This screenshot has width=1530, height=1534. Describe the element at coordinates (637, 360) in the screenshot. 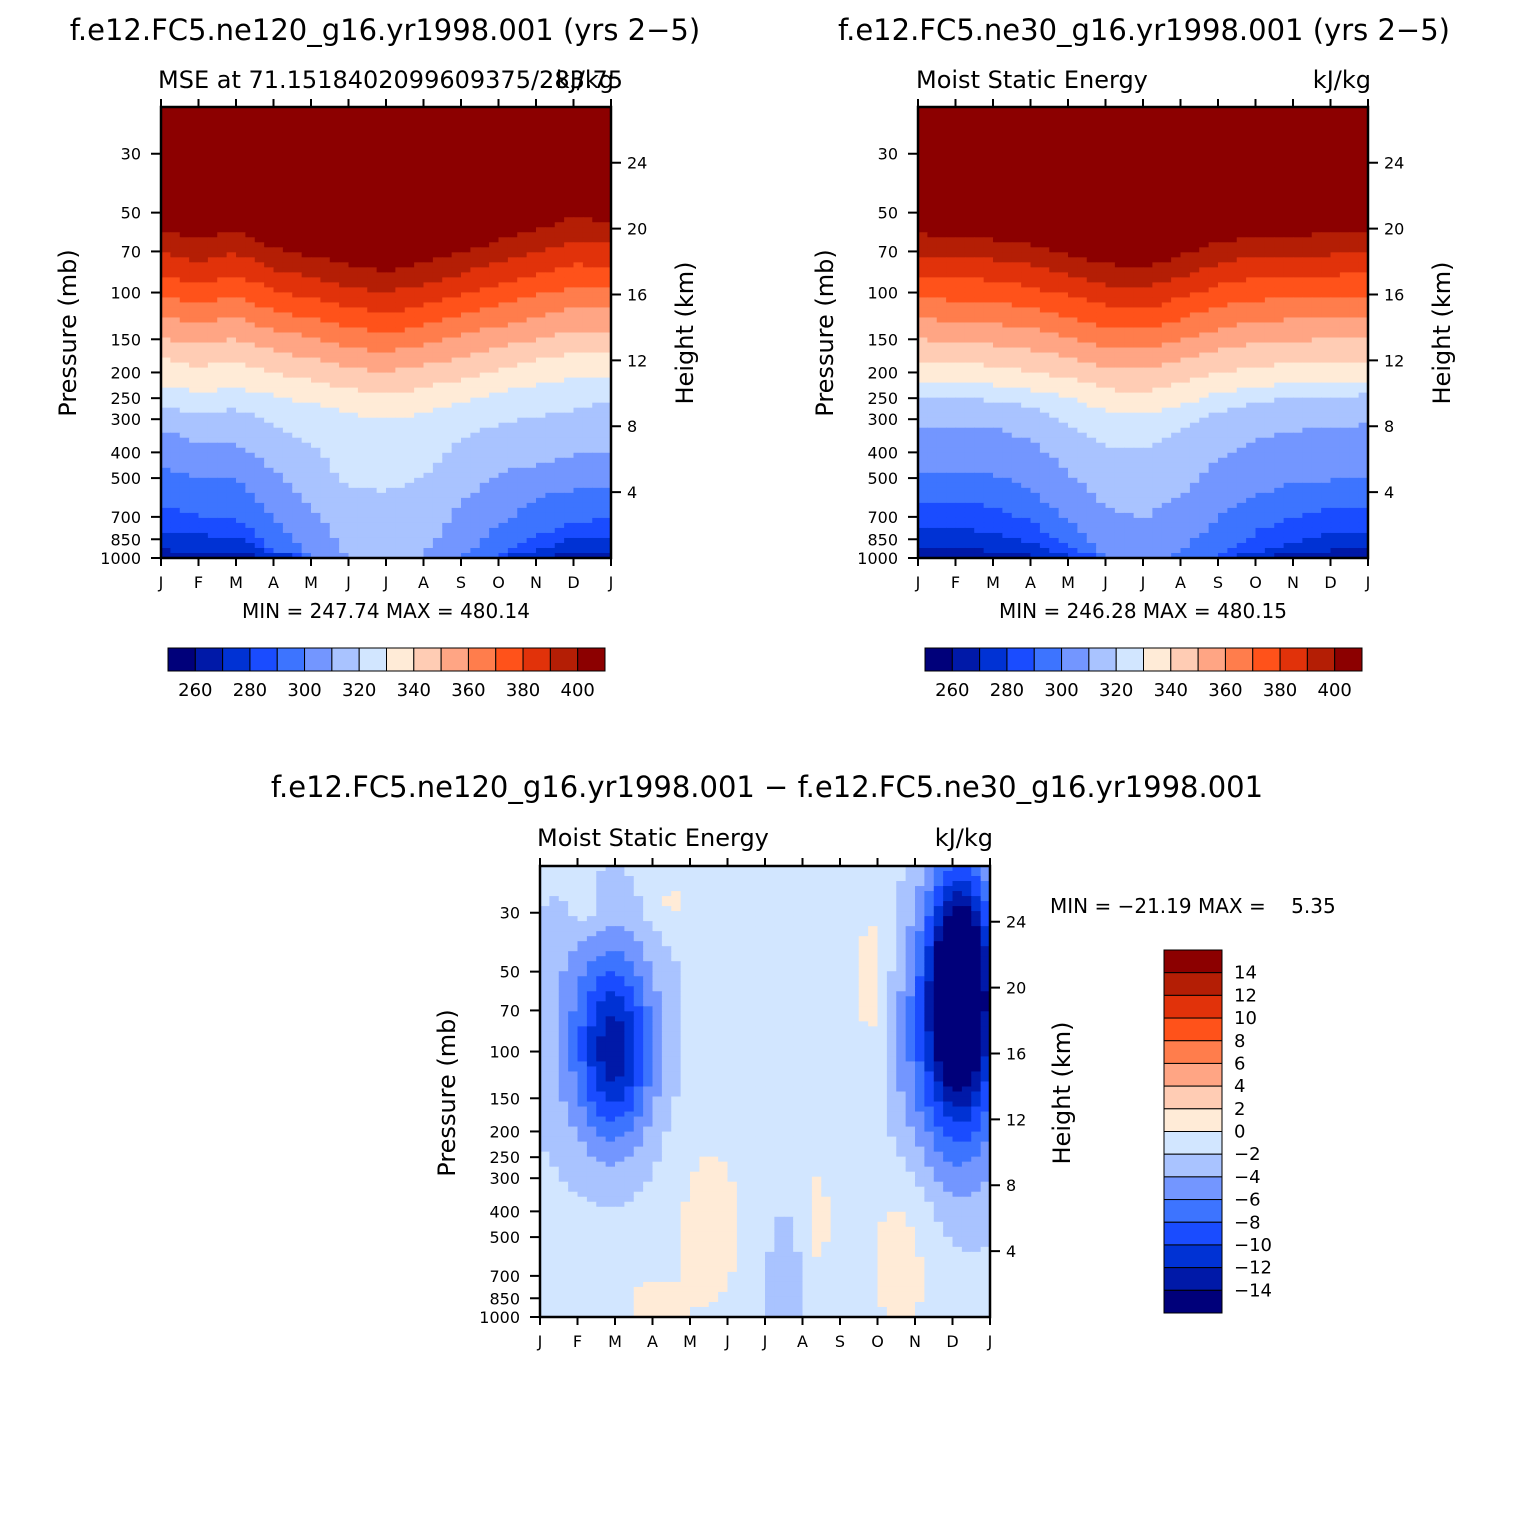

I see `y2-tick-label: 12` at that location.